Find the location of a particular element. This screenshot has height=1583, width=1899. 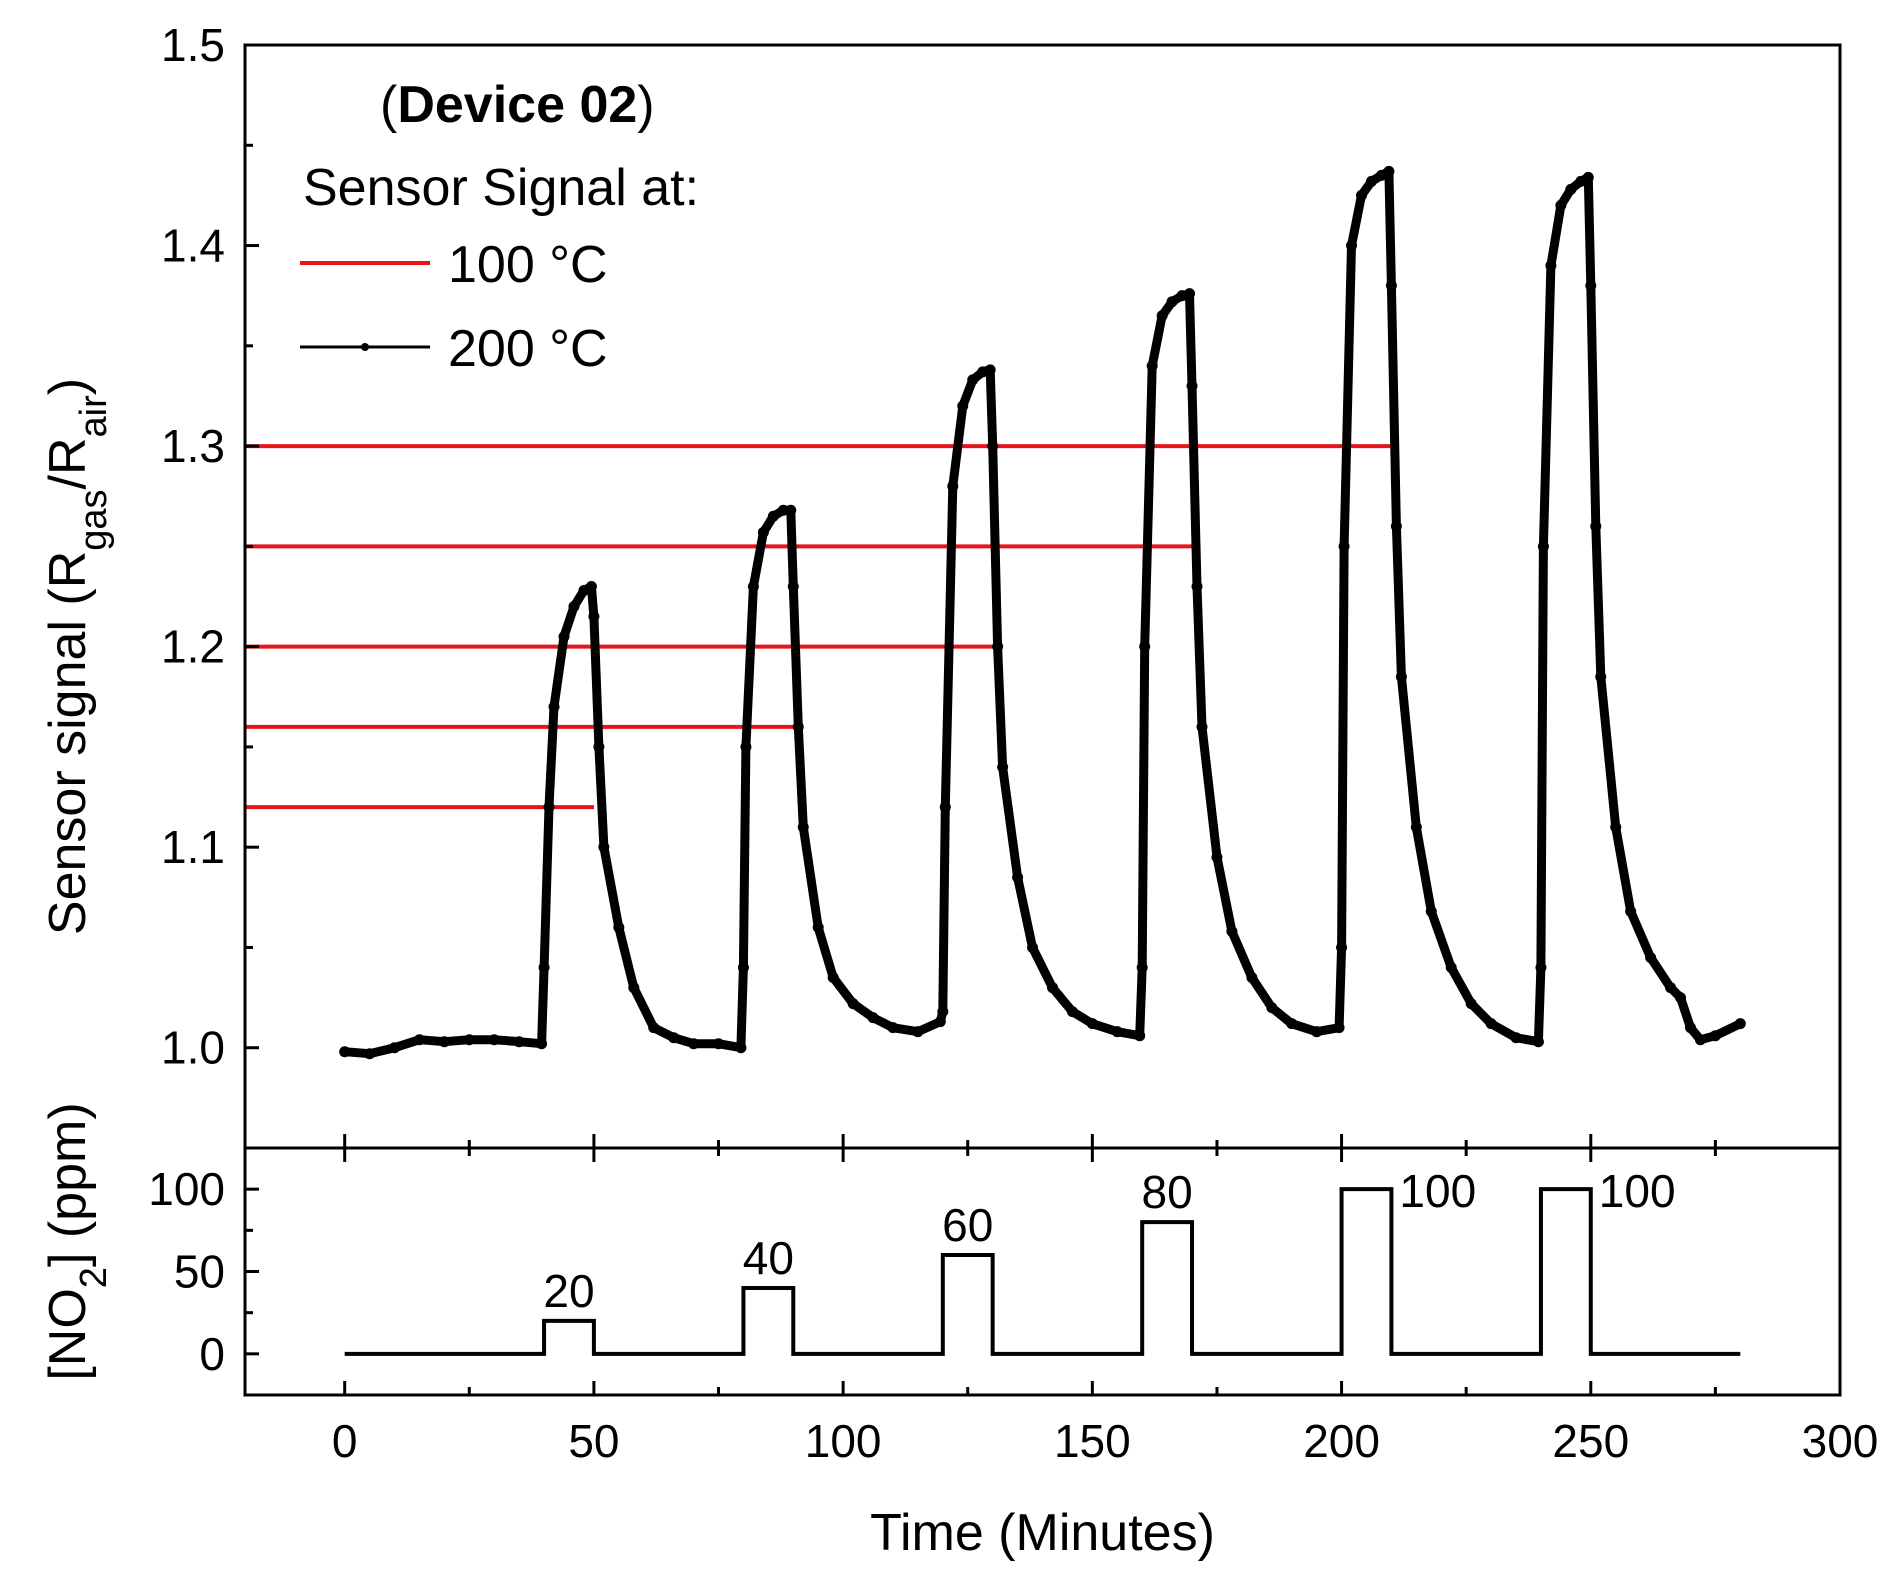

x-axis-title: Time (Minutes) is located at coordinates (1042, 1533).